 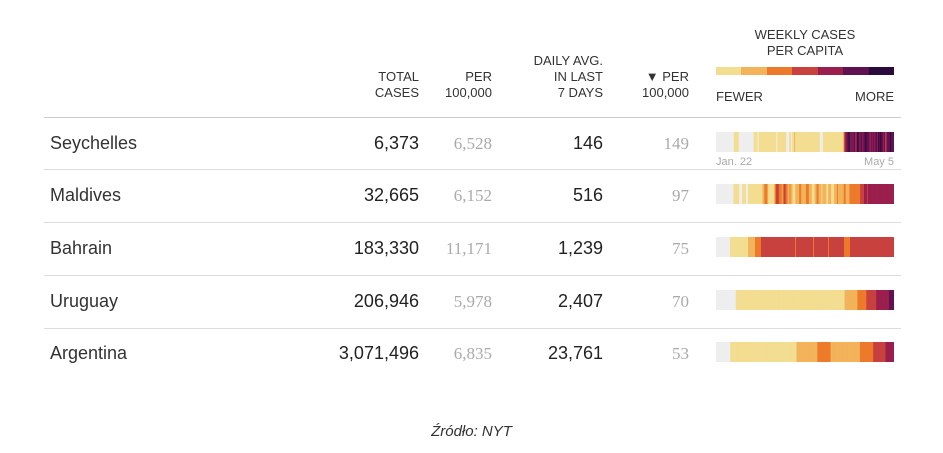 I want to click on header-per-100k-sorted: ▼ PER 100,000, so click(x=649, y=85).